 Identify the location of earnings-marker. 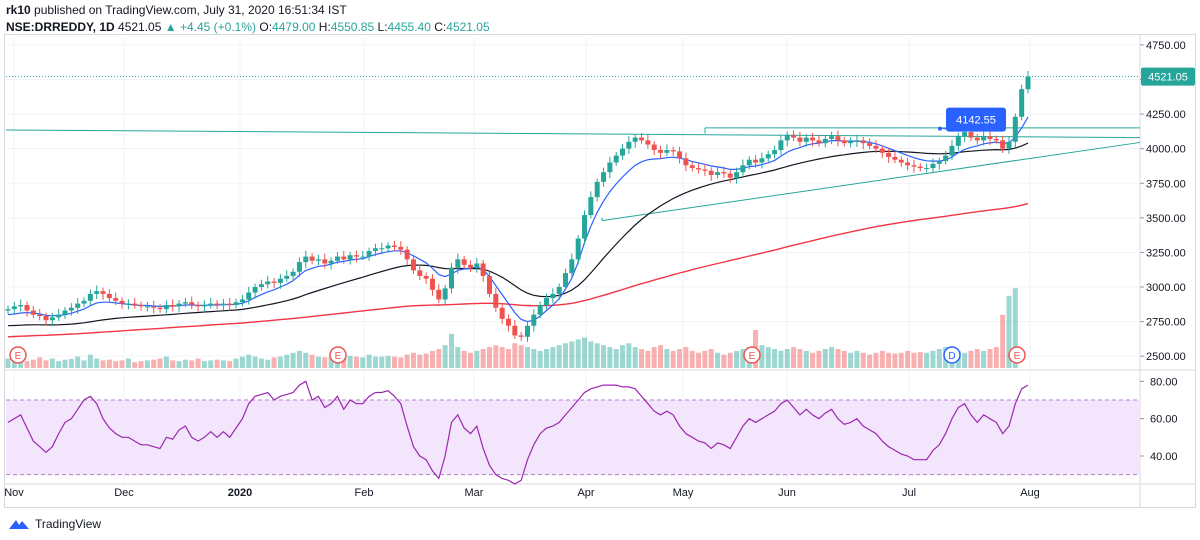
(752, 355).